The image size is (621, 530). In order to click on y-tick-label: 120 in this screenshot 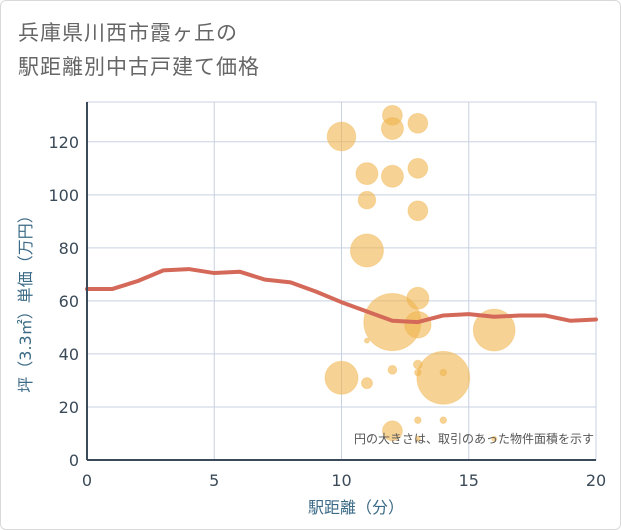, I will do `click(63, 142)`.